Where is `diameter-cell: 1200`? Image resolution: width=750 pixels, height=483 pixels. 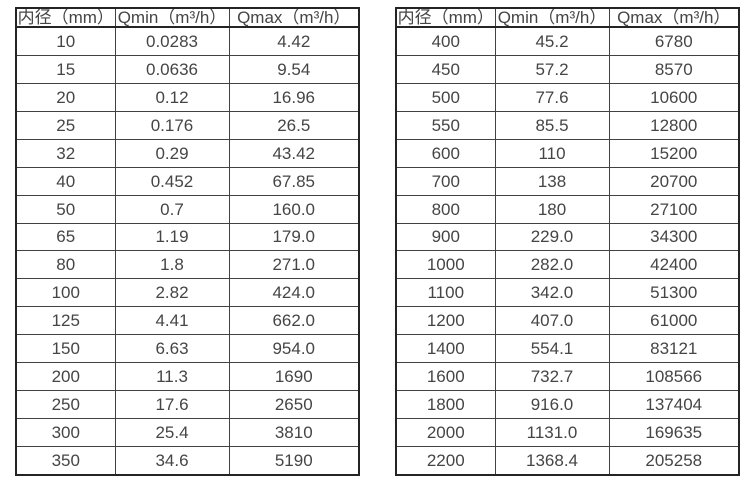 diameter-cell: 1200 is located at coordinates (445, 321).